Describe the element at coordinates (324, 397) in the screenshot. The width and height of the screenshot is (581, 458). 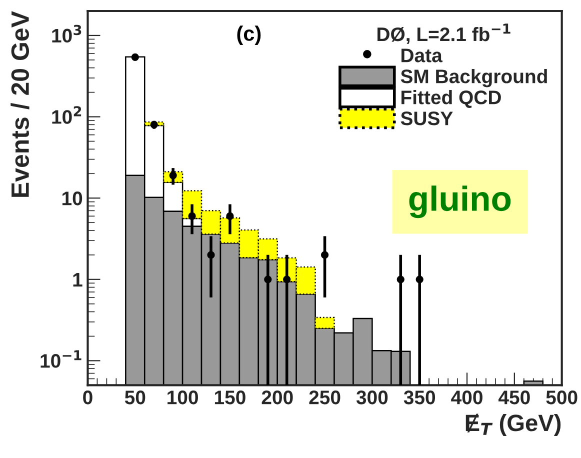
I see `x-tick-label: 250` at that location.